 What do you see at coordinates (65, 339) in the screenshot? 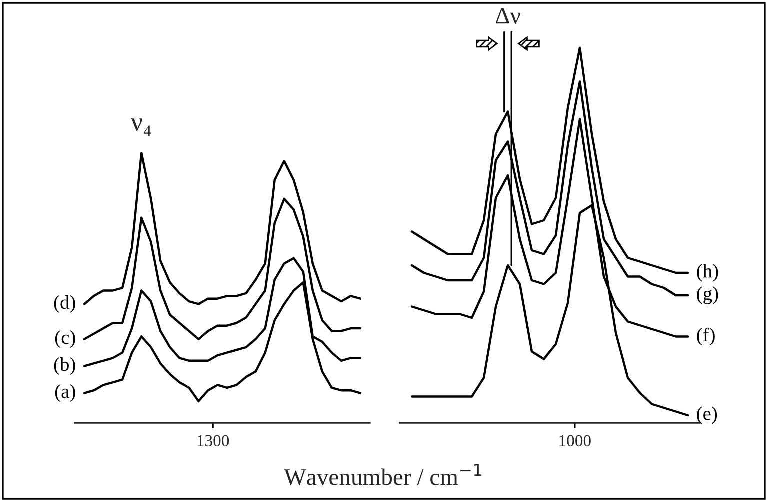
I see `series-label: (c)` at bounding box center [65, 339].